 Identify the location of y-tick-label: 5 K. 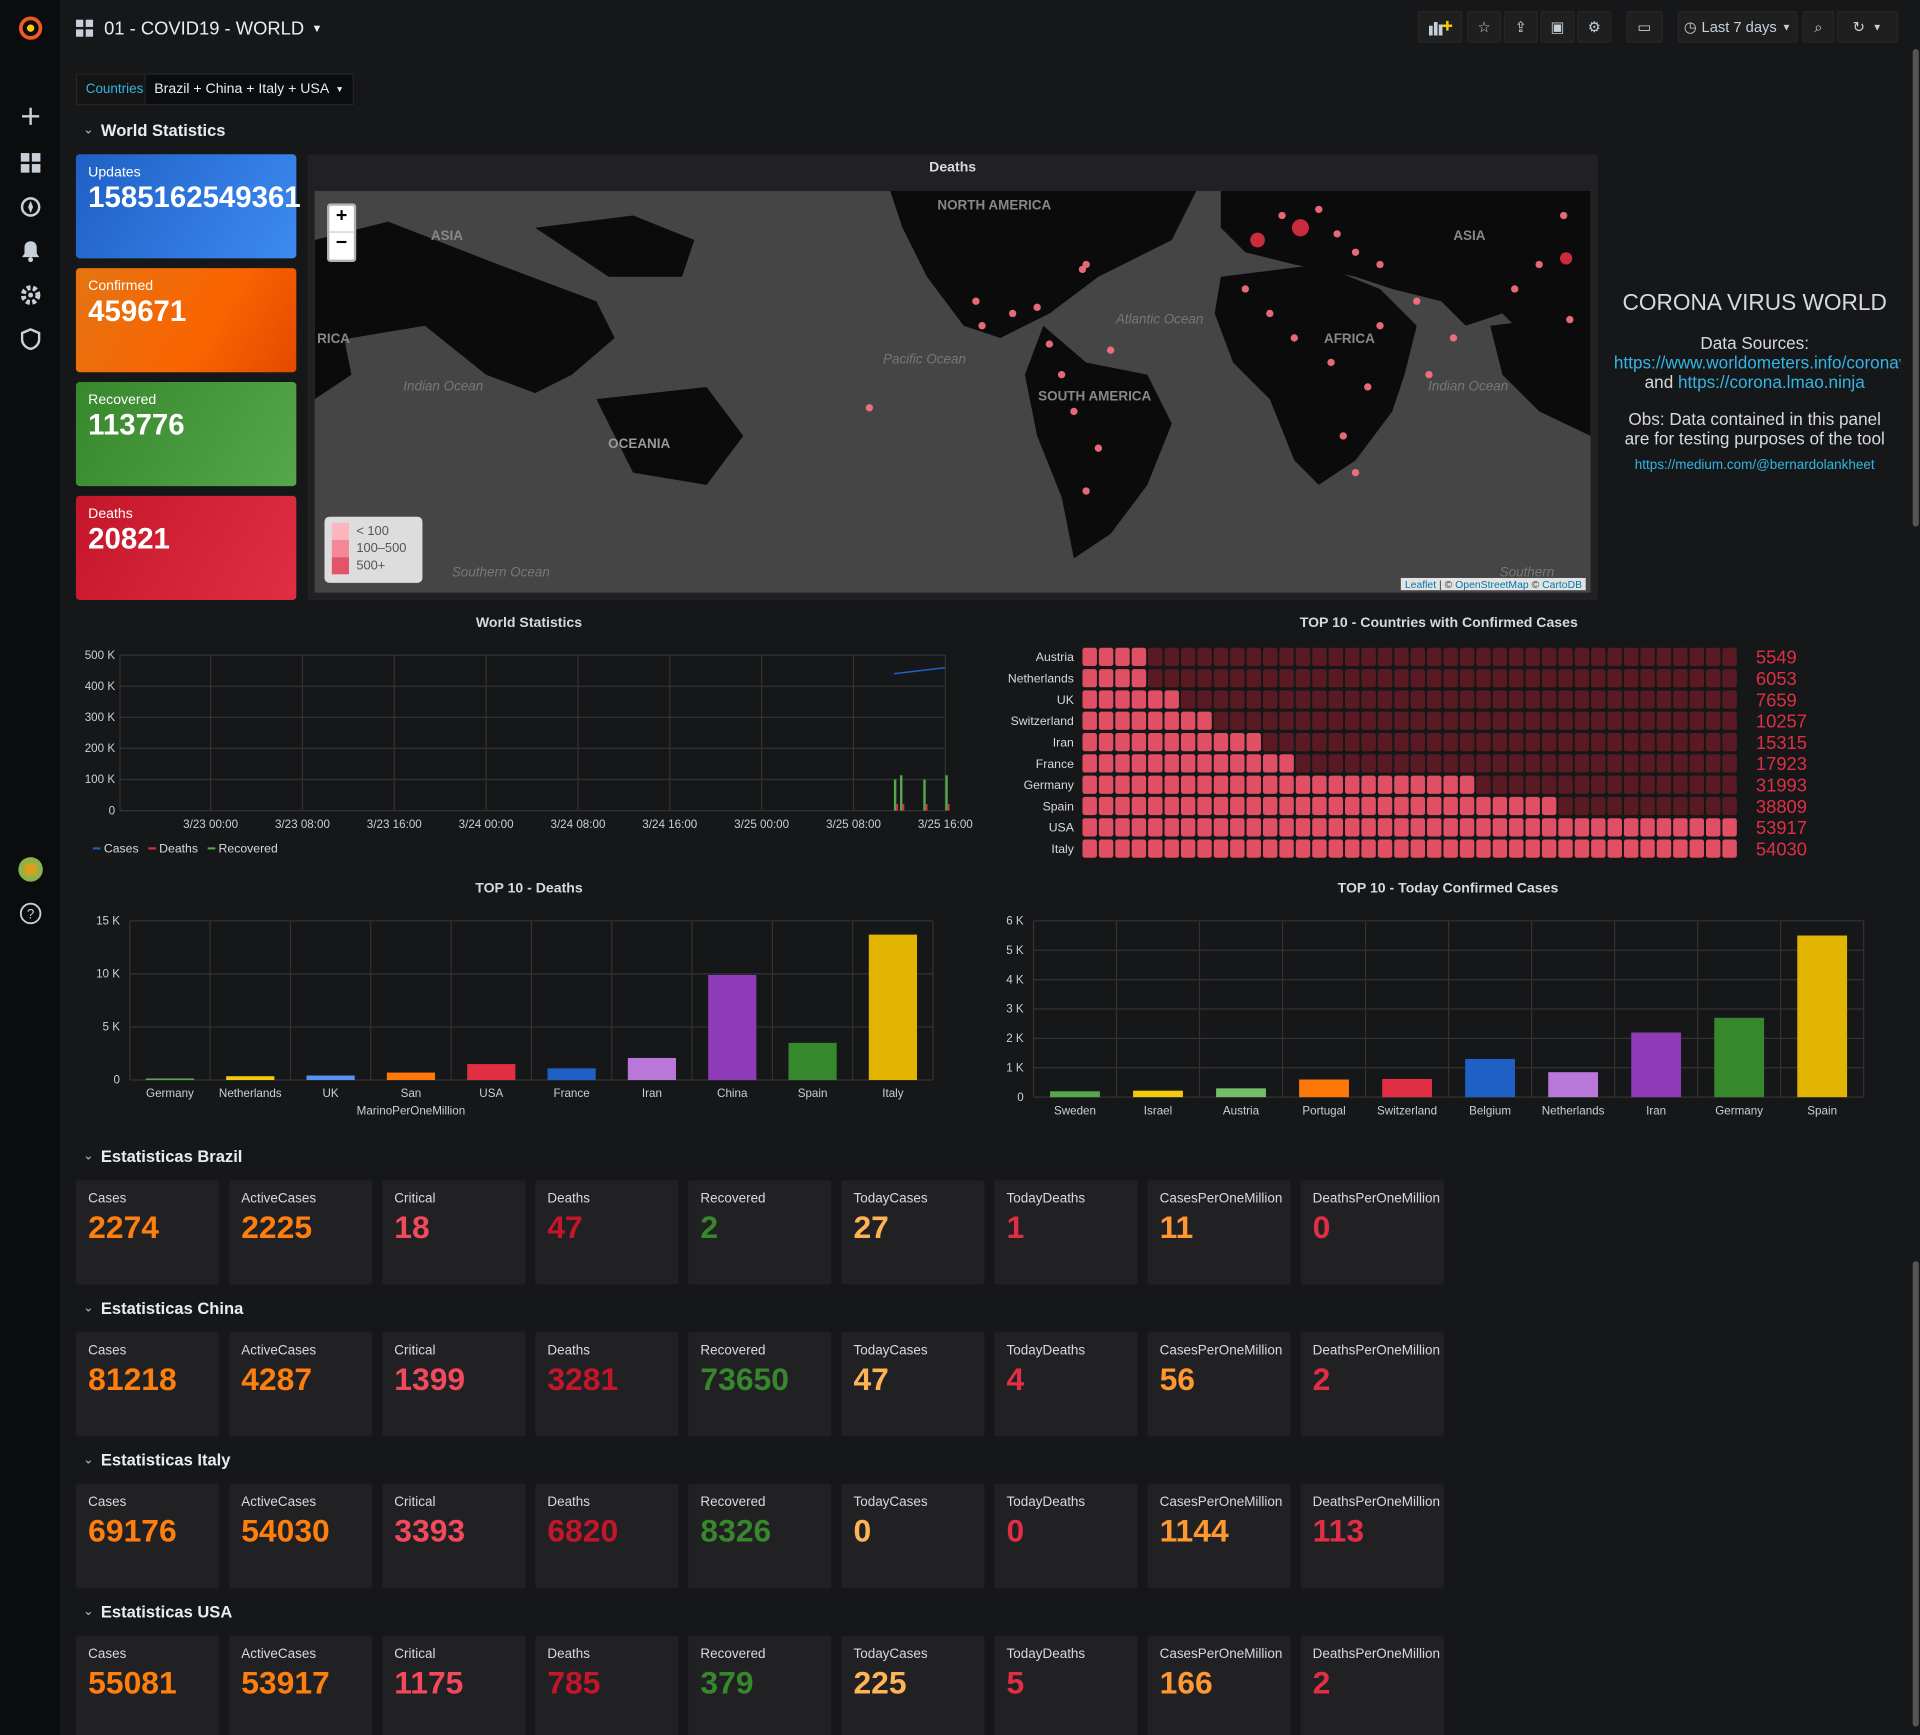
(1015, 950).